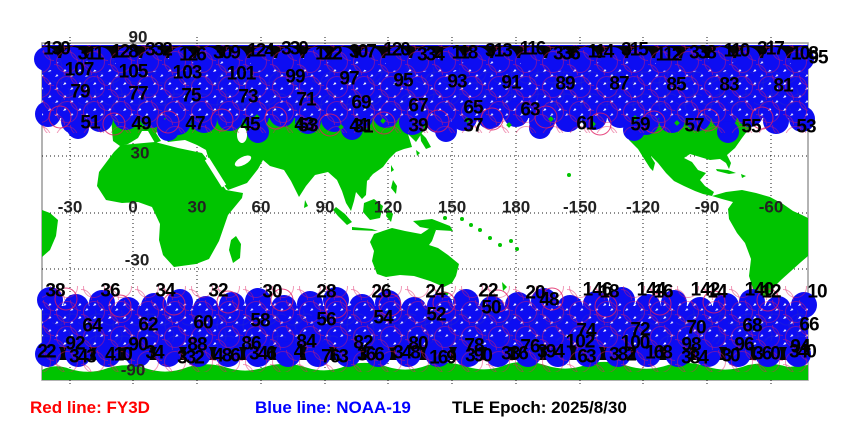 This screenshot has width=850, height=425. I want to click on longitude-label: 0, so click(133, 207).